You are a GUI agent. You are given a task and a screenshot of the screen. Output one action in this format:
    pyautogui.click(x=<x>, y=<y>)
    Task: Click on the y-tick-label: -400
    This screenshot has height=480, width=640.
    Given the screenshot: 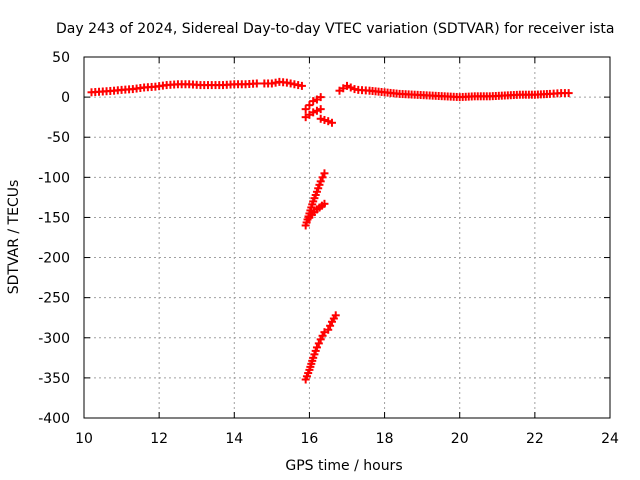 What is the action you would take?
    pyautogui.click(x=54, y=419)
    